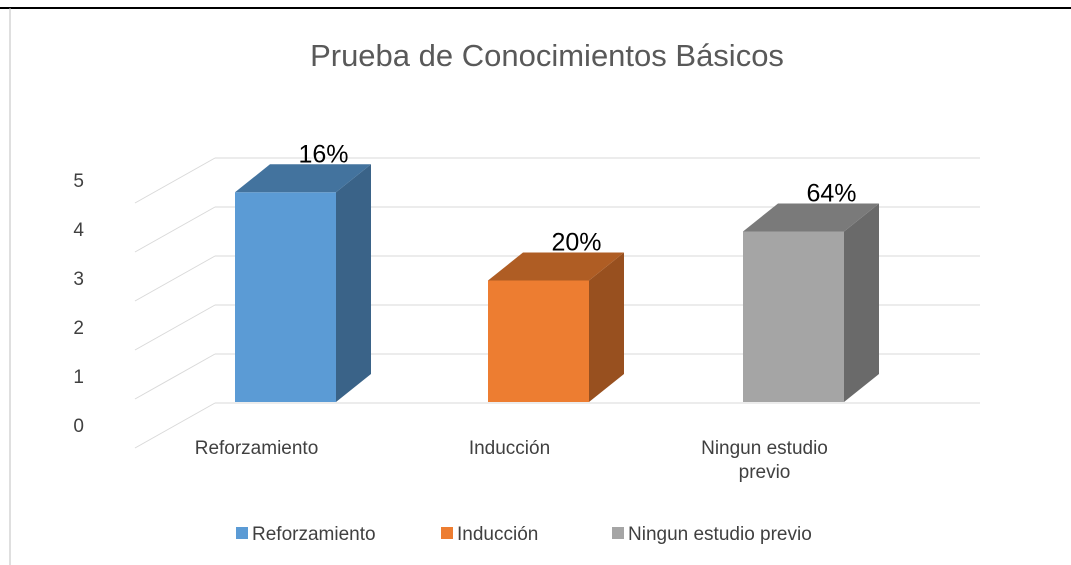 This screenshot has width=1071, height=565. Describe the element at coordinates (720, 534) in the screenshot. I see `legend-label: Ningun estudio previo` at that location.